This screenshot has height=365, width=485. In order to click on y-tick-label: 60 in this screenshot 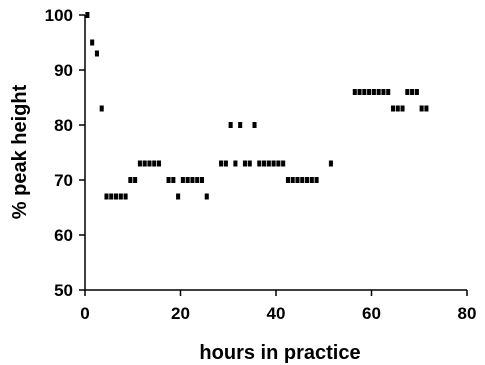, I will do `click(63, 235)`.